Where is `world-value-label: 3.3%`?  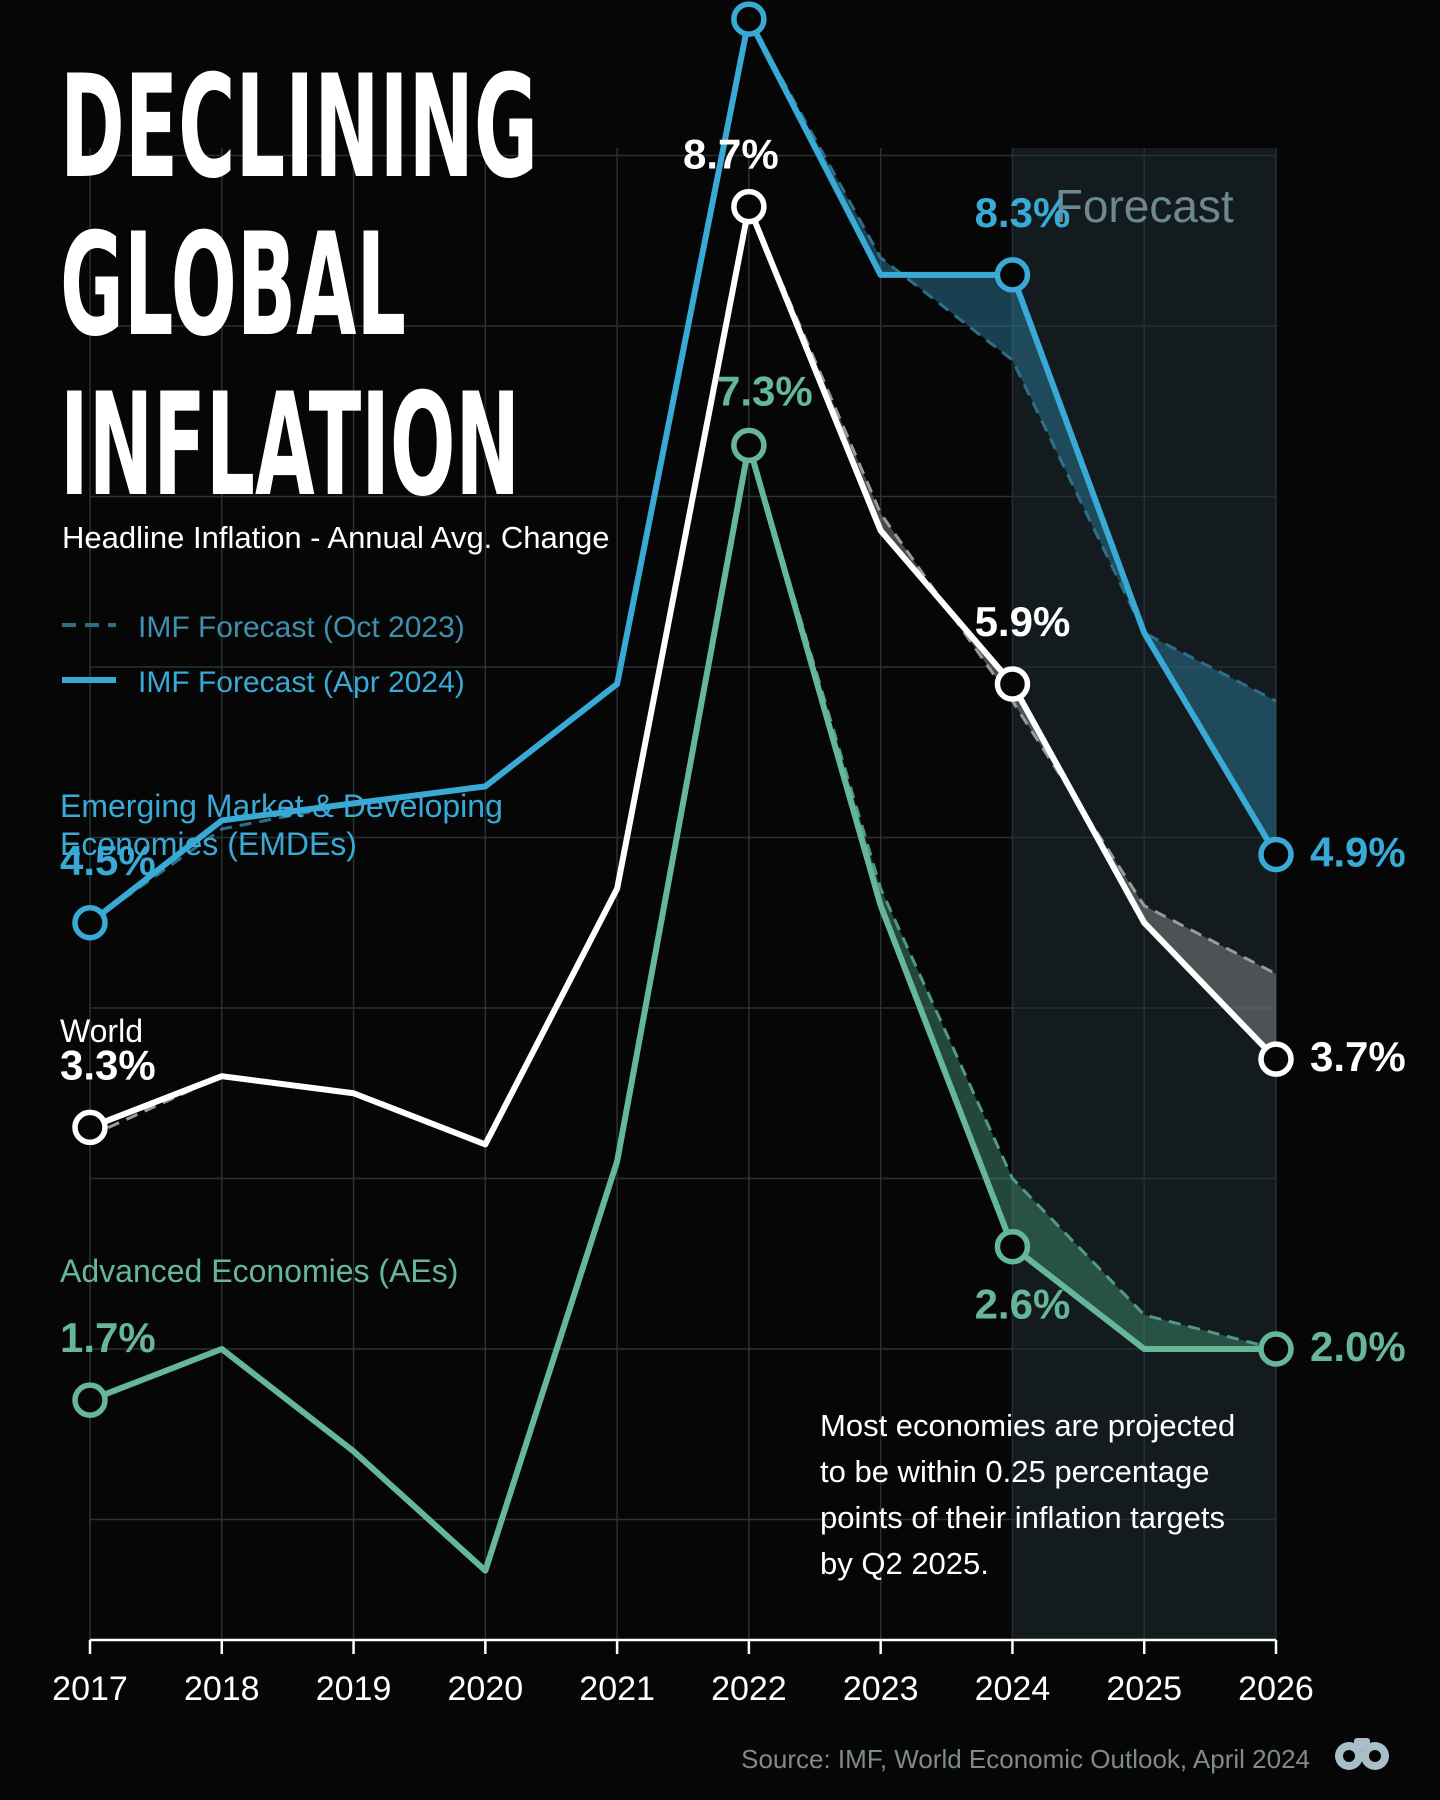
world-value-label: 3.3% is located at coordinates (108, 1064).